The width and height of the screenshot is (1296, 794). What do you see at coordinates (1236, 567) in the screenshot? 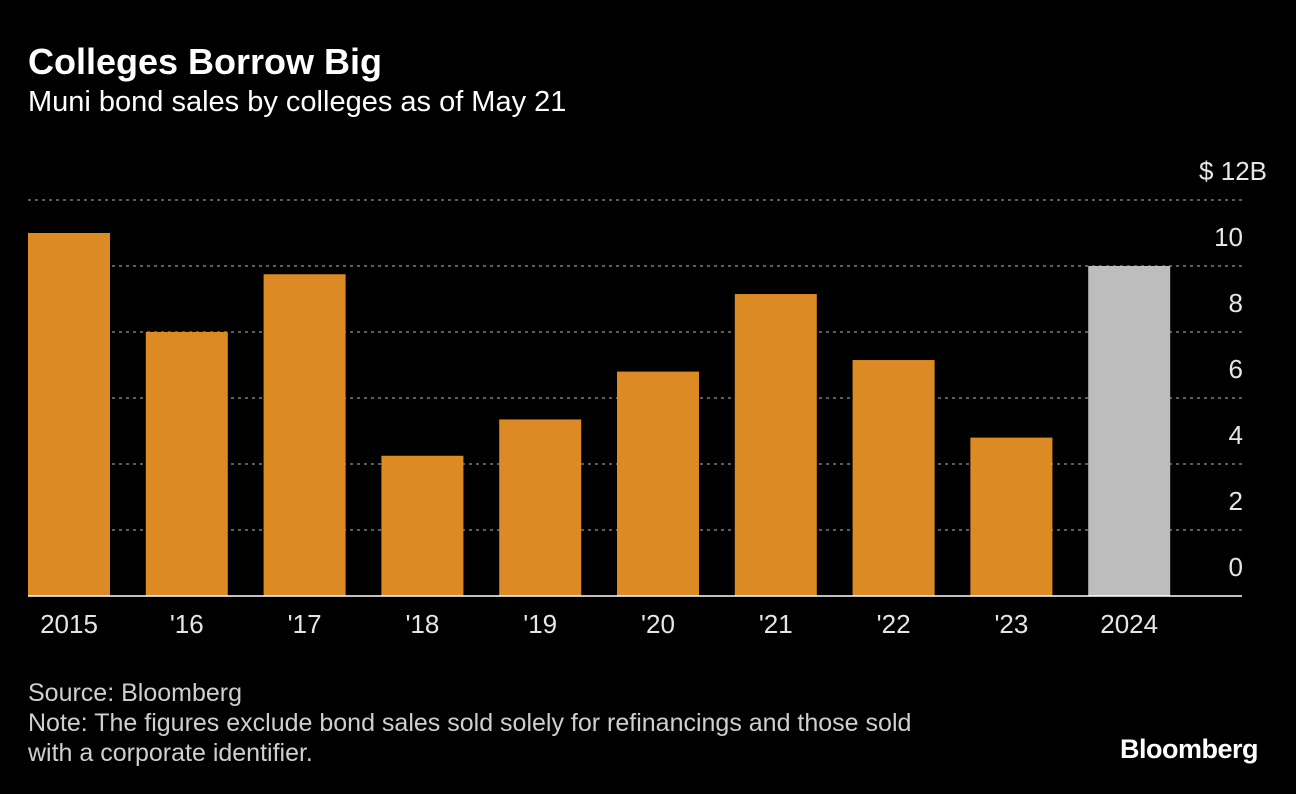
I see `y-tick-label: 0` at bounding box center [1236, 567].